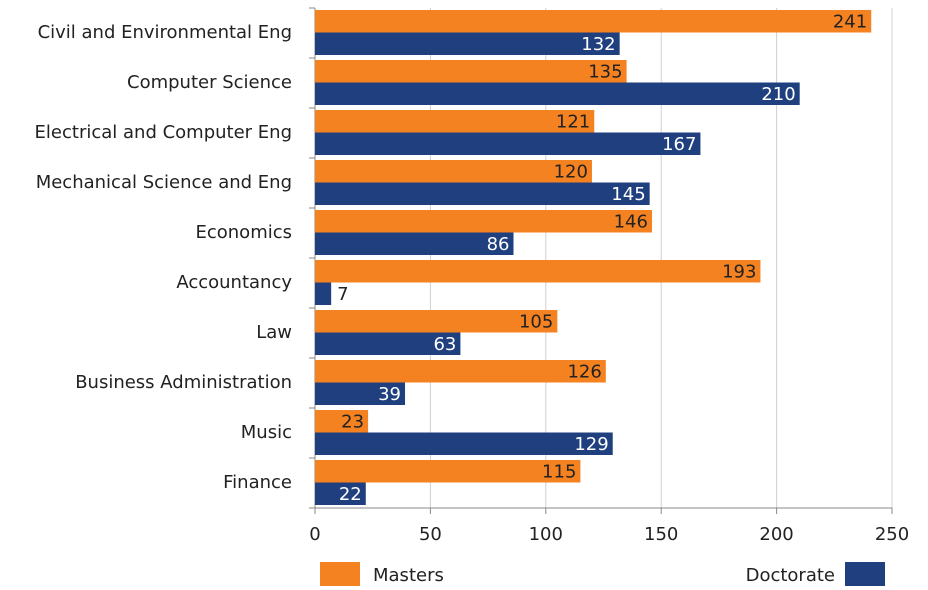  Describe the element at coordinates (790, 575) in the screenshot. I see `legend-label: Doctorate` at that location.